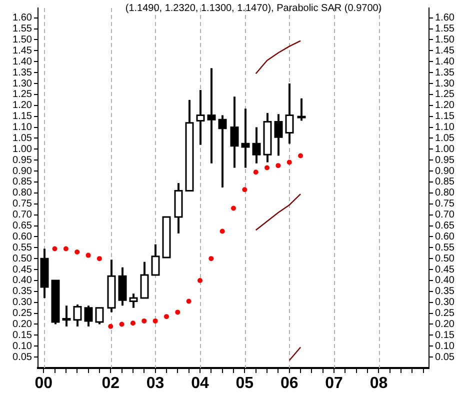 The width and height of the screenshot is (467, 393). I want to click on y-tick-label: 0.15, so click(22, 335).